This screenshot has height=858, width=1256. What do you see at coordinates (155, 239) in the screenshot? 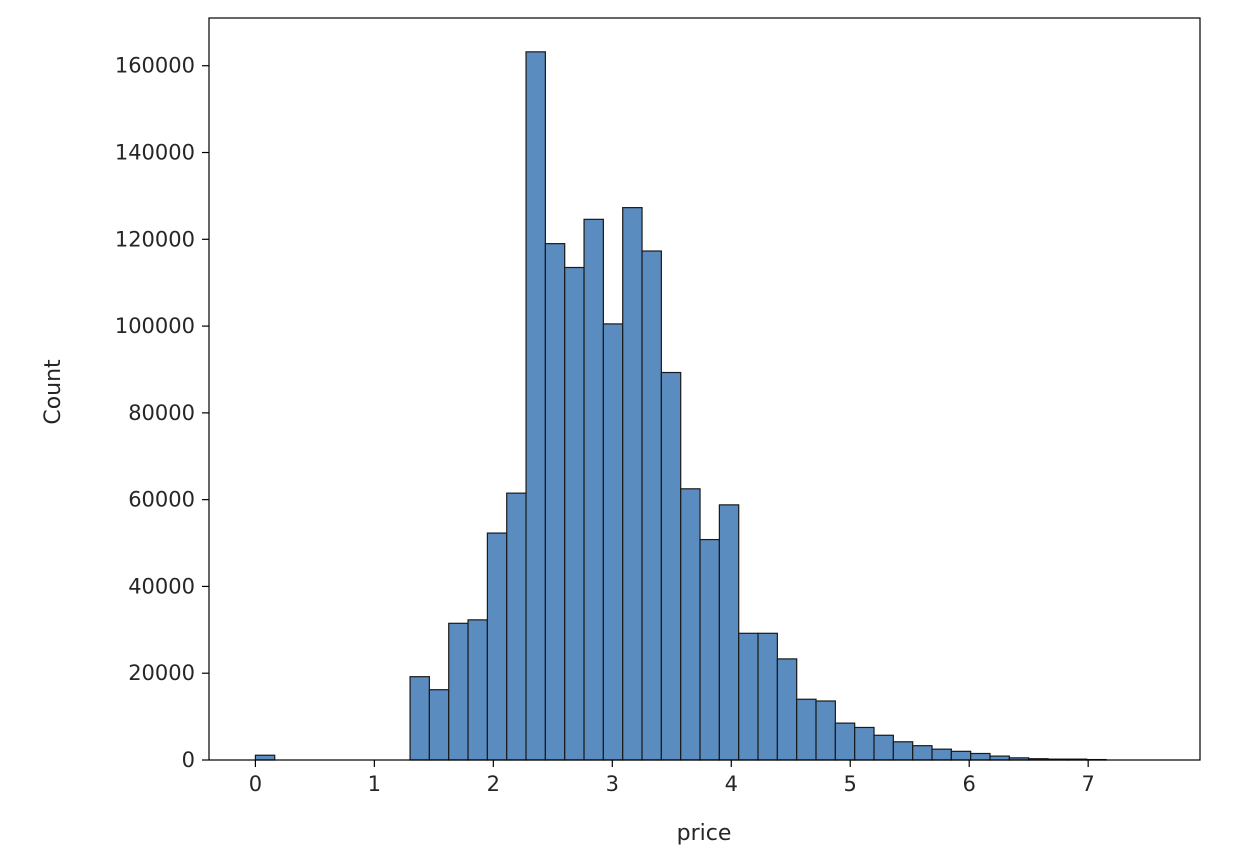
I see `y-tick-label: 120000` at bounding box center [155, 239].